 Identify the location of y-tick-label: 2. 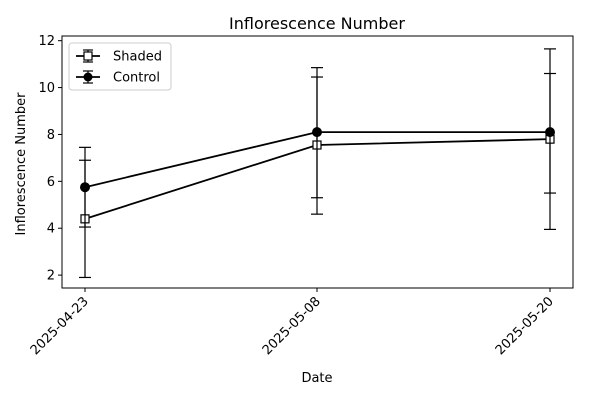
(51, 276).